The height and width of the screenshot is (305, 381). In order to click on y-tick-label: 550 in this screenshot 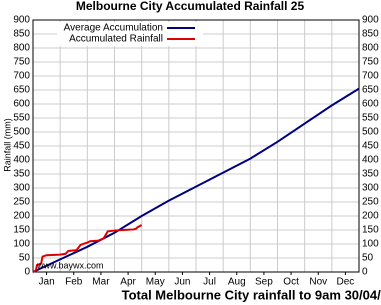, I will do `click(21, 118)`.